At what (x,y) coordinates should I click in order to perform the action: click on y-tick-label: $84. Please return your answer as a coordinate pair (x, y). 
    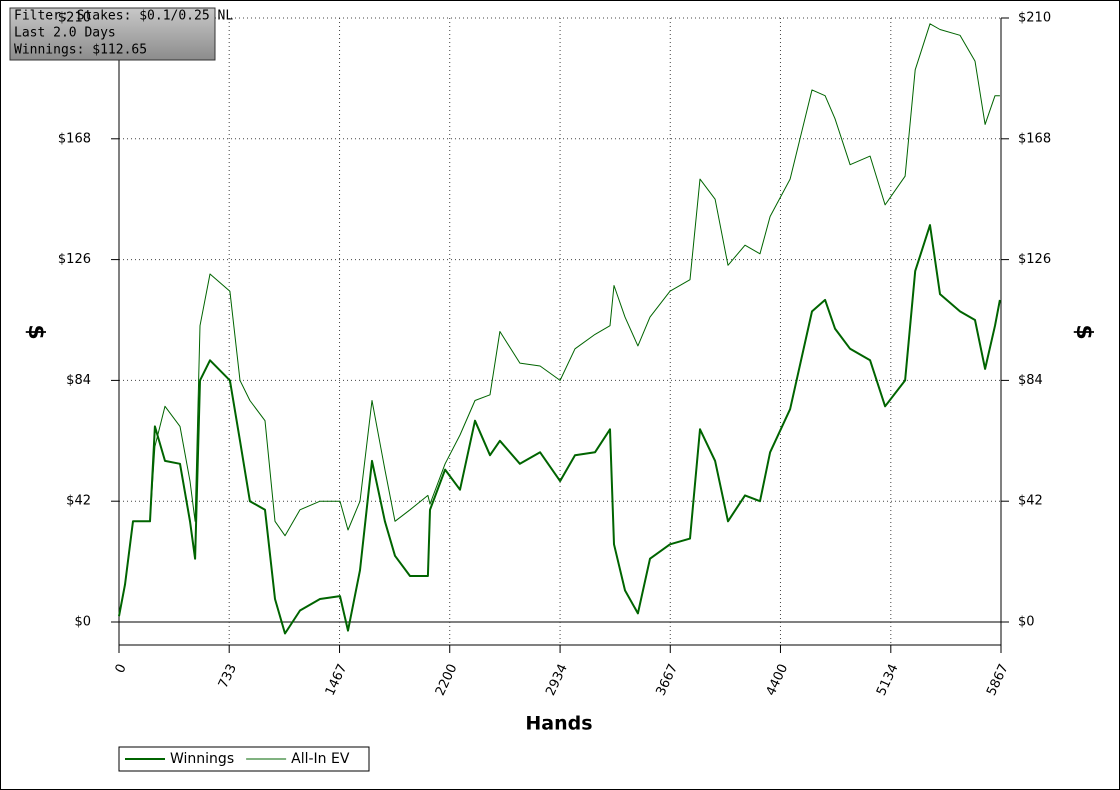
    Looking at the image, I should click on (78, 380).